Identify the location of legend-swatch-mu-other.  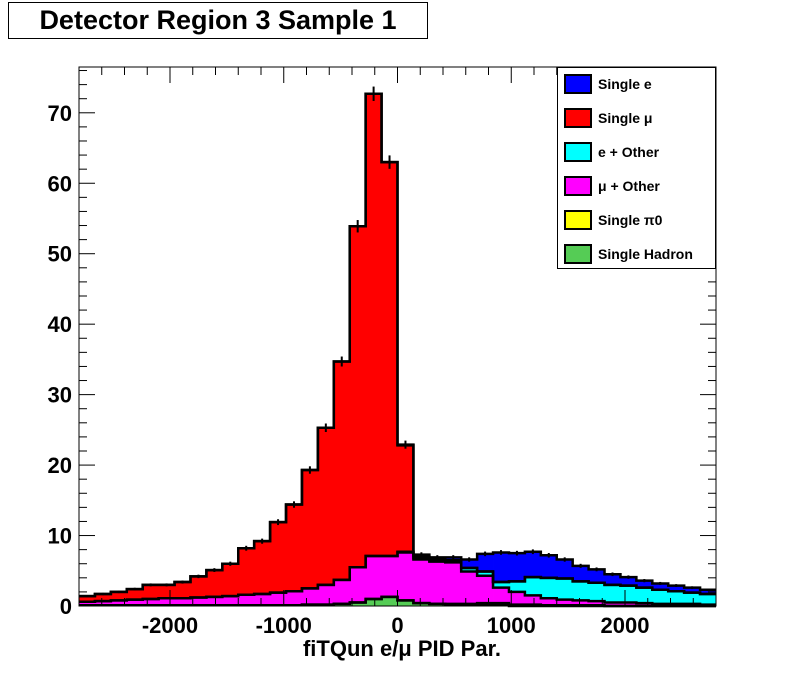
(578, 186).